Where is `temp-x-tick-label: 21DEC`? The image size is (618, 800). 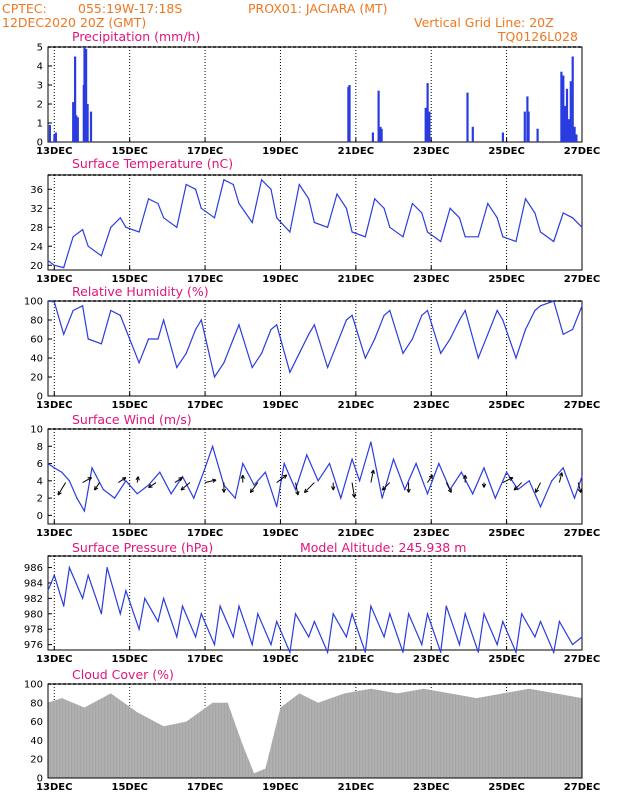
temp-x-tick-label: 21DEC is located at coordinates (356, 279).